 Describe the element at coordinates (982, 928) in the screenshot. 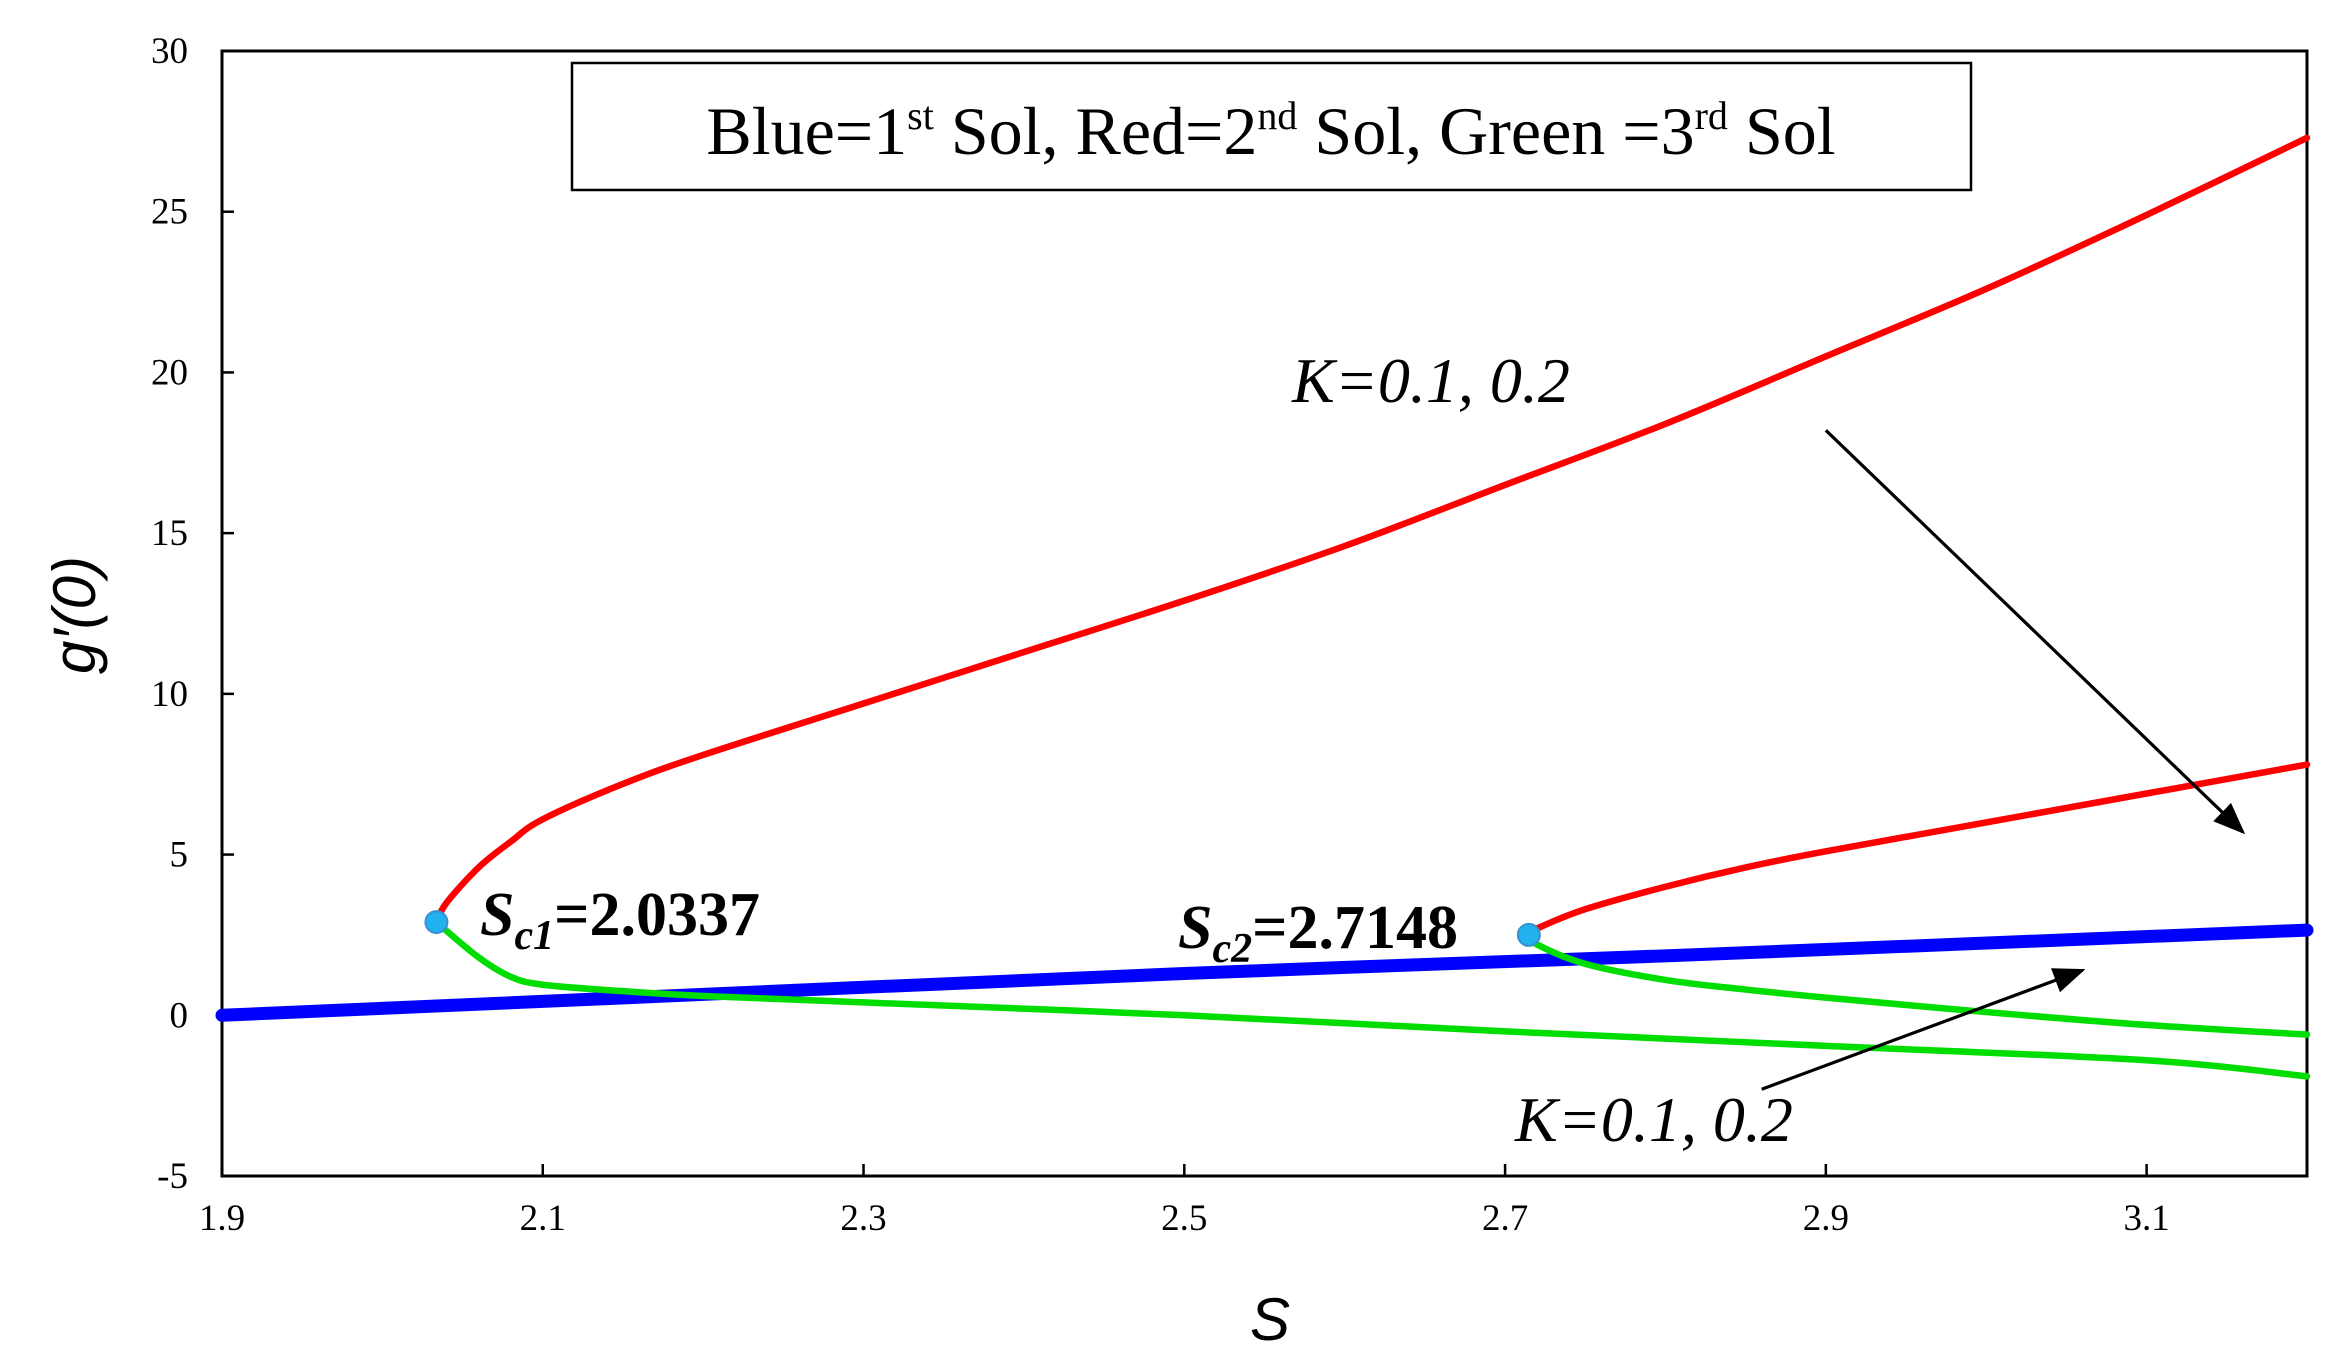

I see `critical-points` at that location.